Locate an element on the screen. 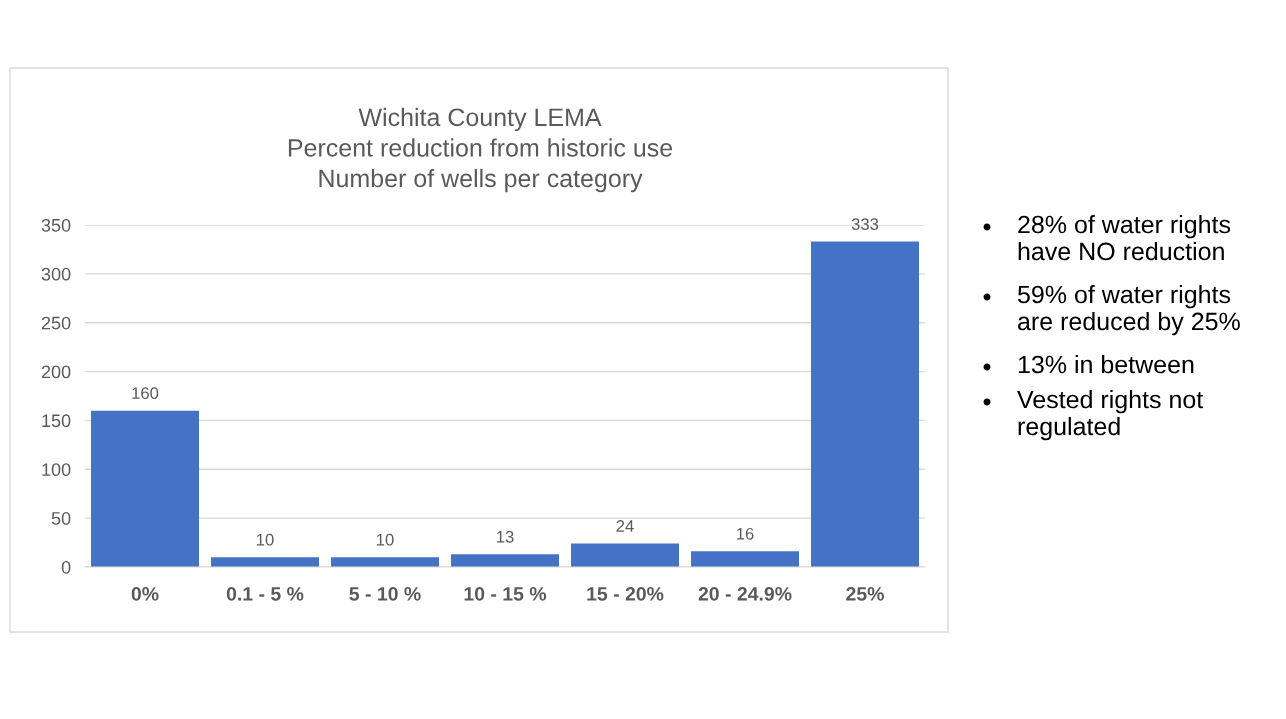 The width and height of the screenshot is (1286, 719). chart-title: Wichita County LEMA Percent reduction from historic use Number of wells per category is located at coordinates (480, 150).